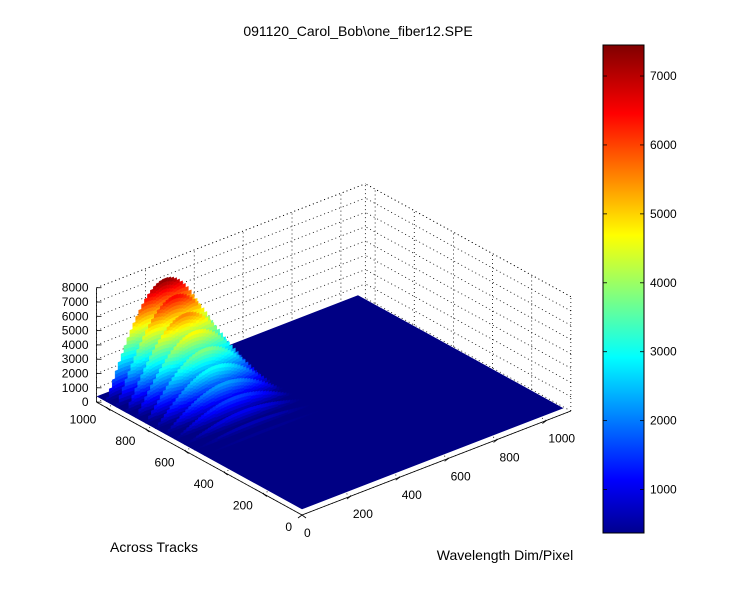  What do you see at coordinates (461, 476) in the screenshot?
I see `x-tick-label: 600` at bounding box center [461, 476].